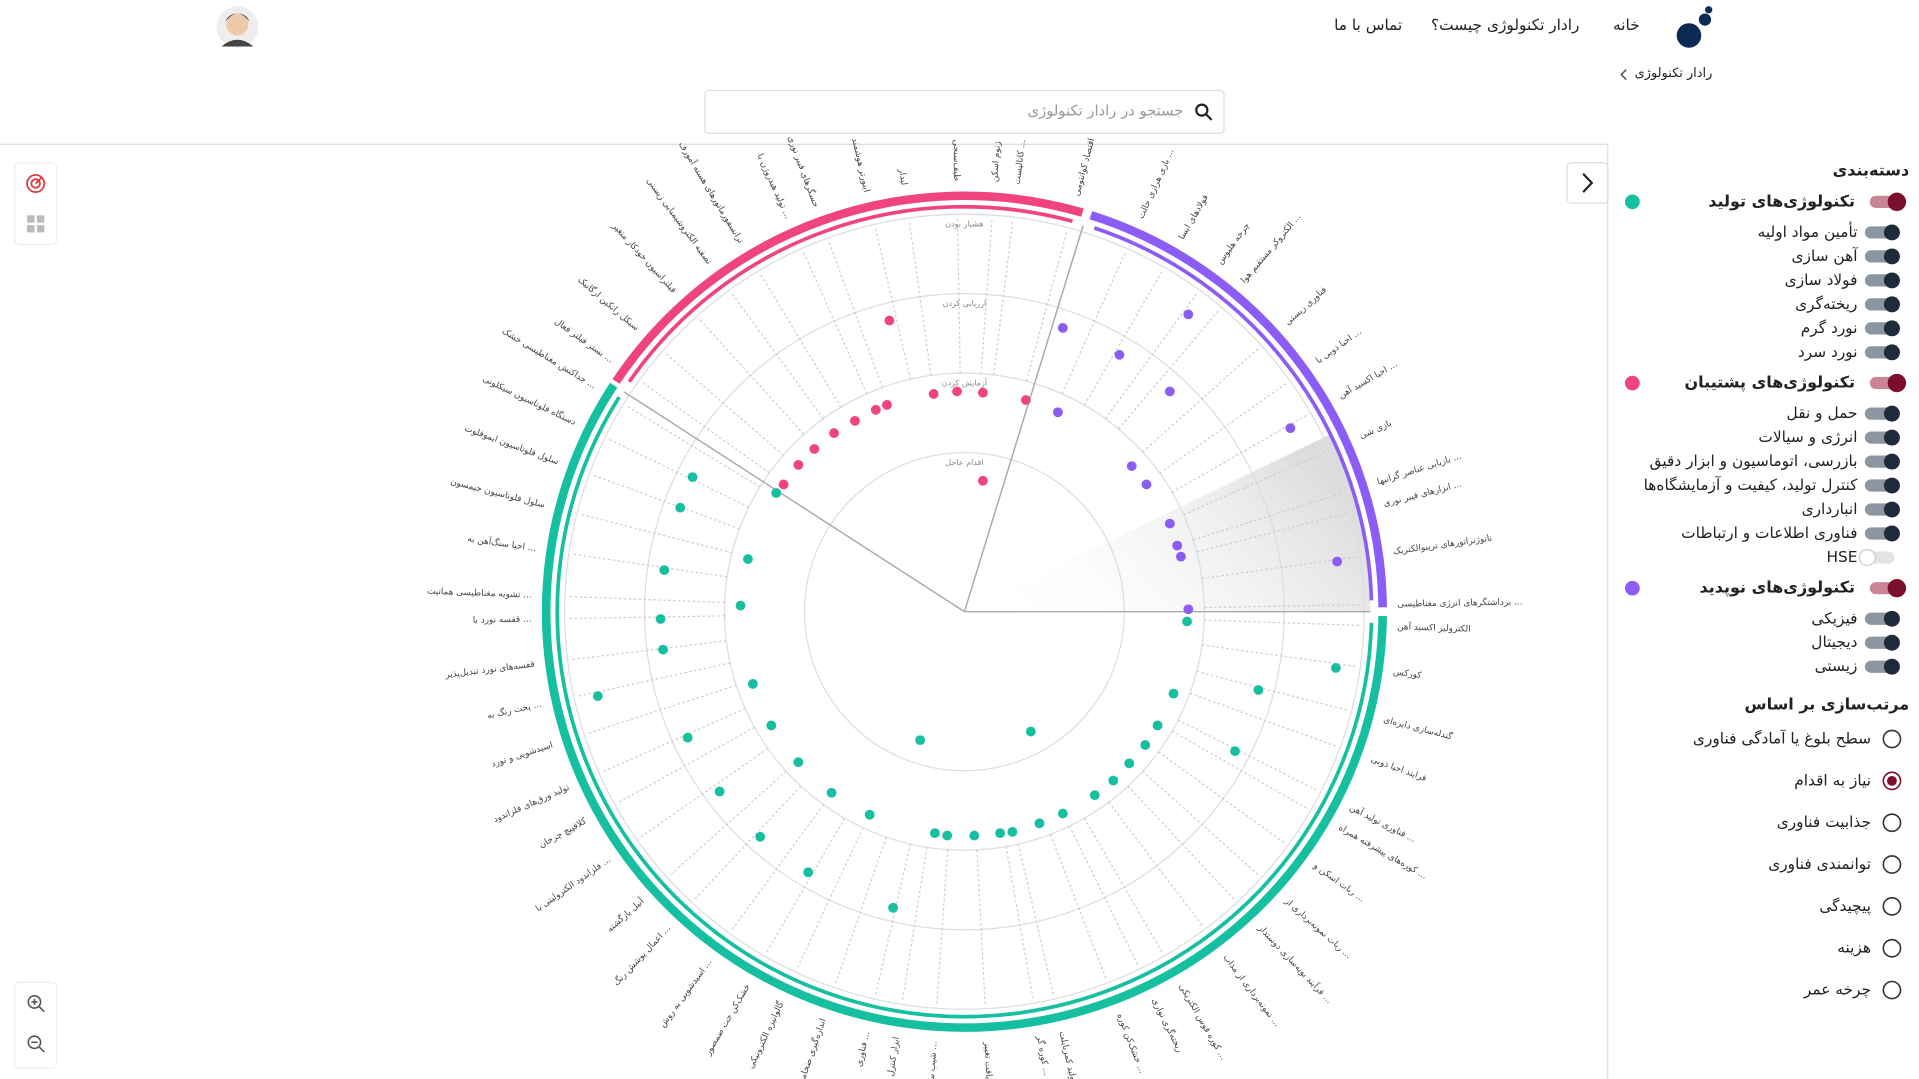 This screenshot has width=1919, height=1079. What do you see at coordinates (1808, 231) in the screenshot?
I see `subcategory-name: تأمین مواد اولیه` at bounding box center [1808, 231].